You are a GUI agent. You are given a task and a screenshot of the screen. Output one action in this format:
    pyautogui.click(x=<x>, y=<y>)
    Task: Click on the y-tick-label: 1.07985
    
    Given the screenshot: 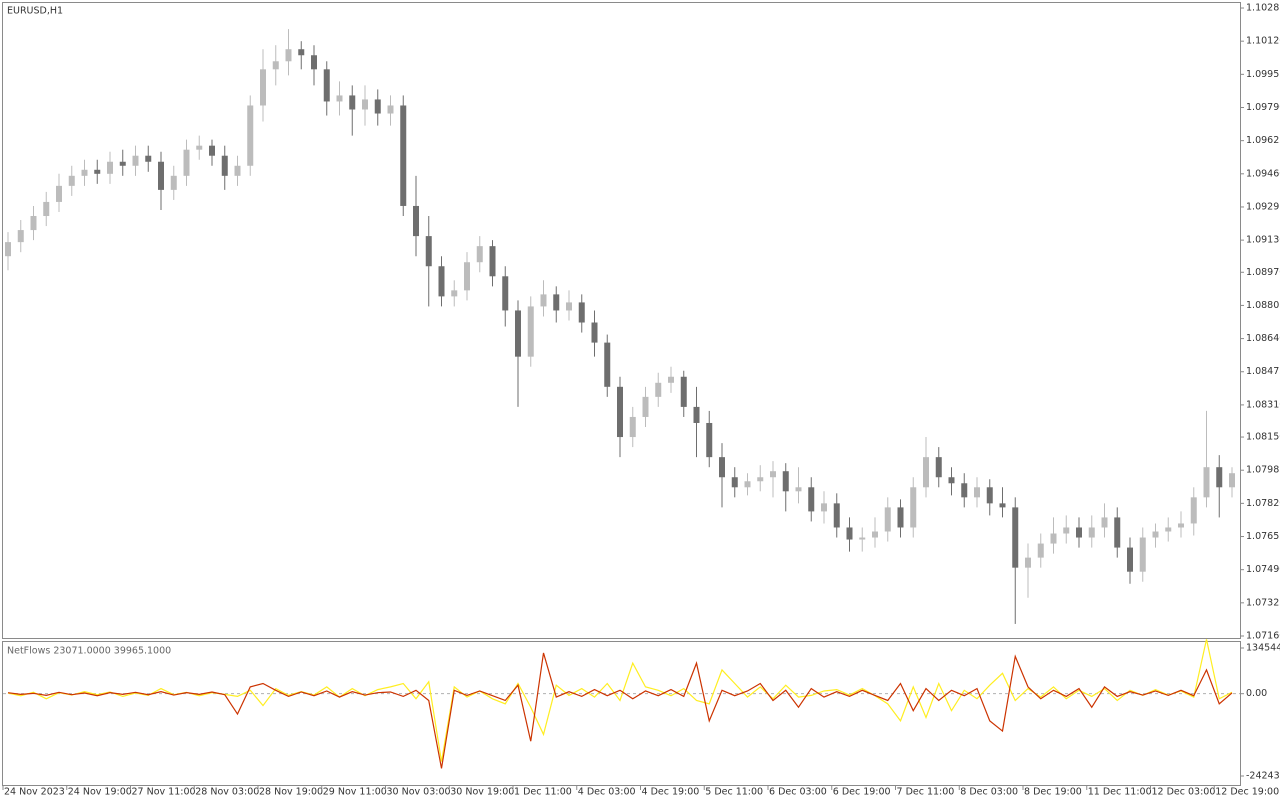 What is the action you would take?
    pyautogui.click(x=1263, y=470)
    